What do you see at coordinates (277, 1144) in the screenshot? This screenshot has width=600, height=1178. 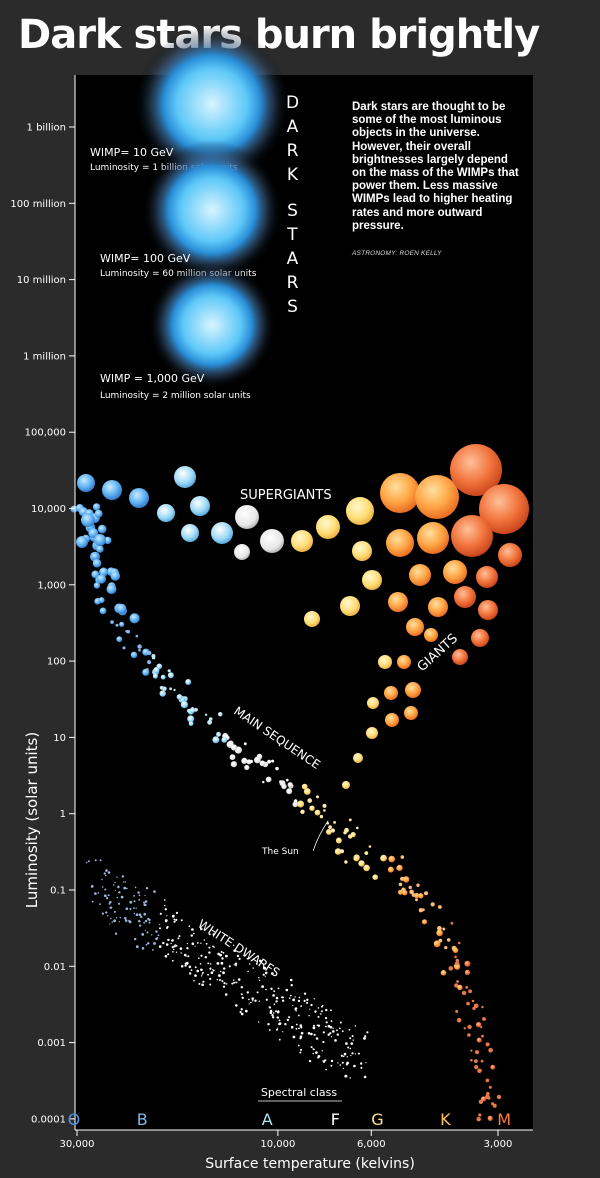 I see `x-tick-label: 10,000` at bounding box center [277, 1144].